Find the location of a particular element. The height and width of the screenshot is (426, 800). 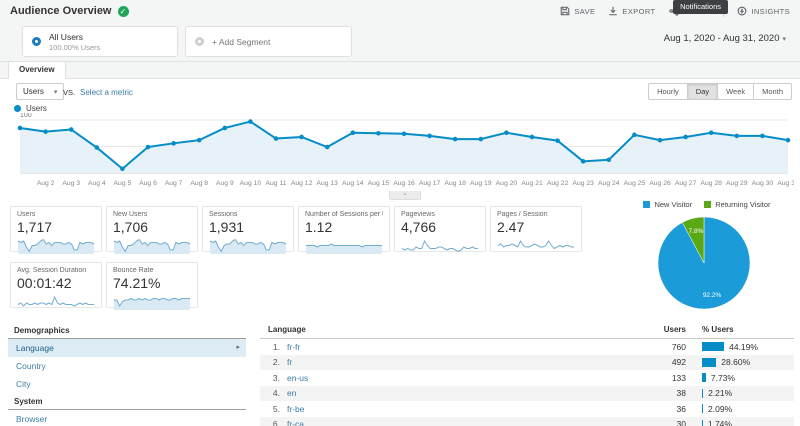

scorecard-label: New Users is located at coordinates (130, 214).